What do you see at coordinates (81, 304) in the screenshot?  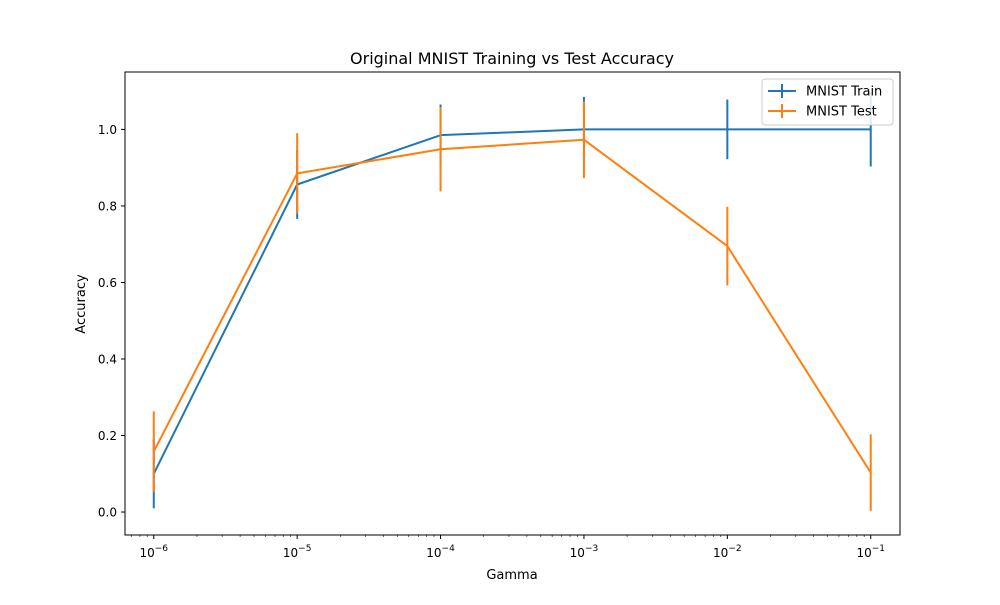 I see `y-axis-label: Accuracy` at bounding box center [81, 304].